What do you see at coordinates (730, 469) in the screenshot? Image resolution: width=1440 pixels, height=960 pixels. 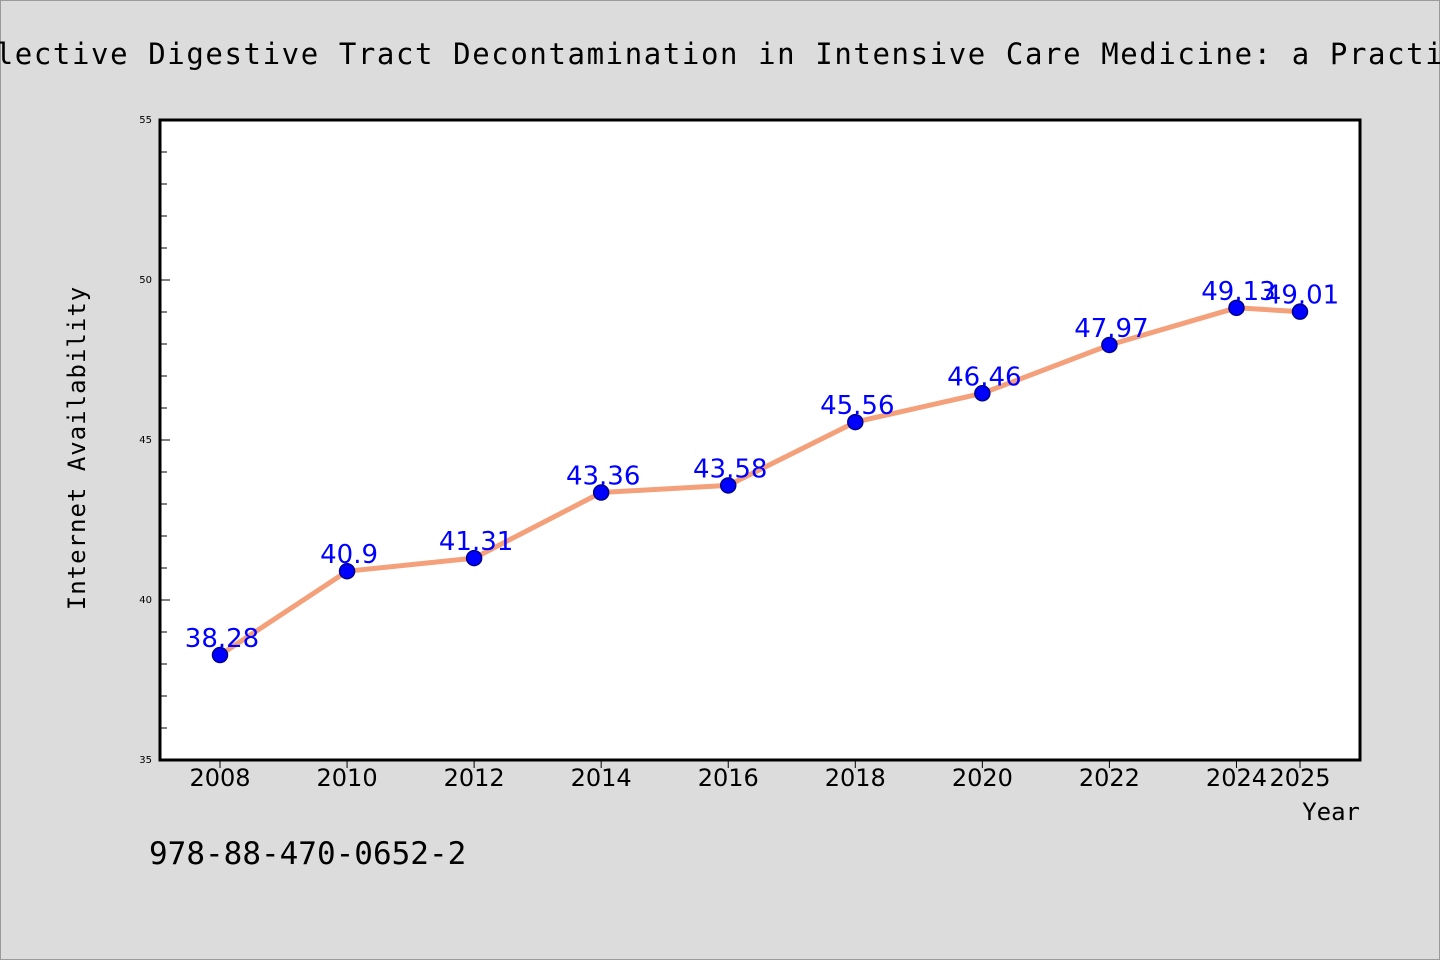 I see `data-label: 43.58` at bounding box center [730, 469].